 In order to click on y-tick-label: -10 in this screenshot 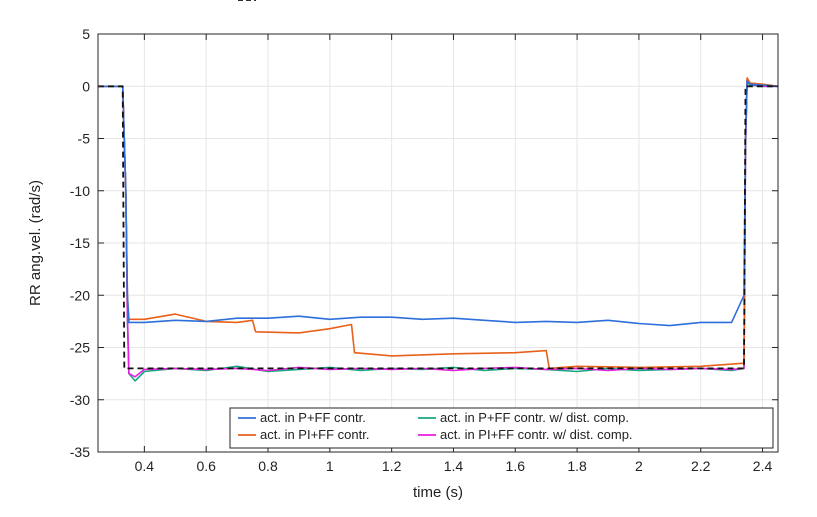, I will do `click(80, 191)`.